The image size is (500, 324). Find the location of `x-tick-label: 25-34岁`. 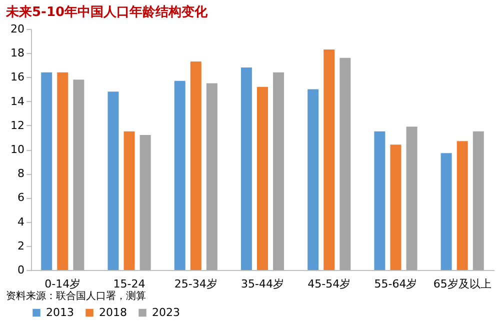

x-tick-label: 25-34岁 is located at coordinates (196, 284).